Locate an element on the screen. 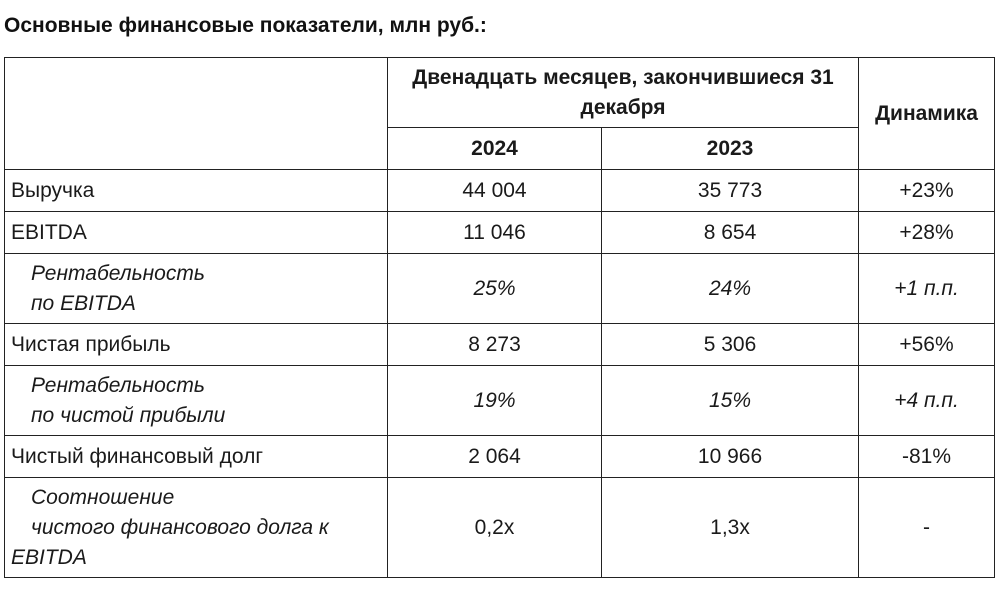 This screenshot has width=1000, height=608. value-2023: 35 773 is located at coordinates (730, 190).